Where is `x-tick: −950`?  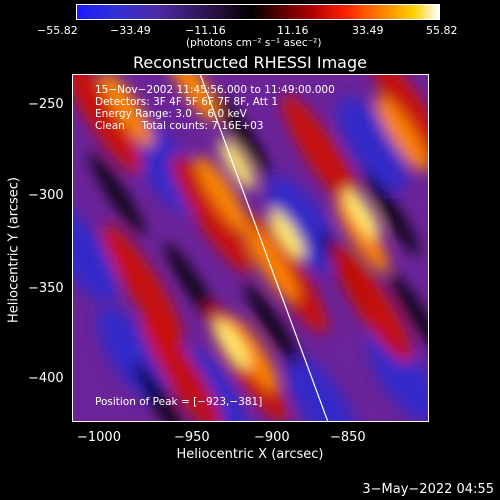 x-tick: −950 is located at coordinates (192, 437).